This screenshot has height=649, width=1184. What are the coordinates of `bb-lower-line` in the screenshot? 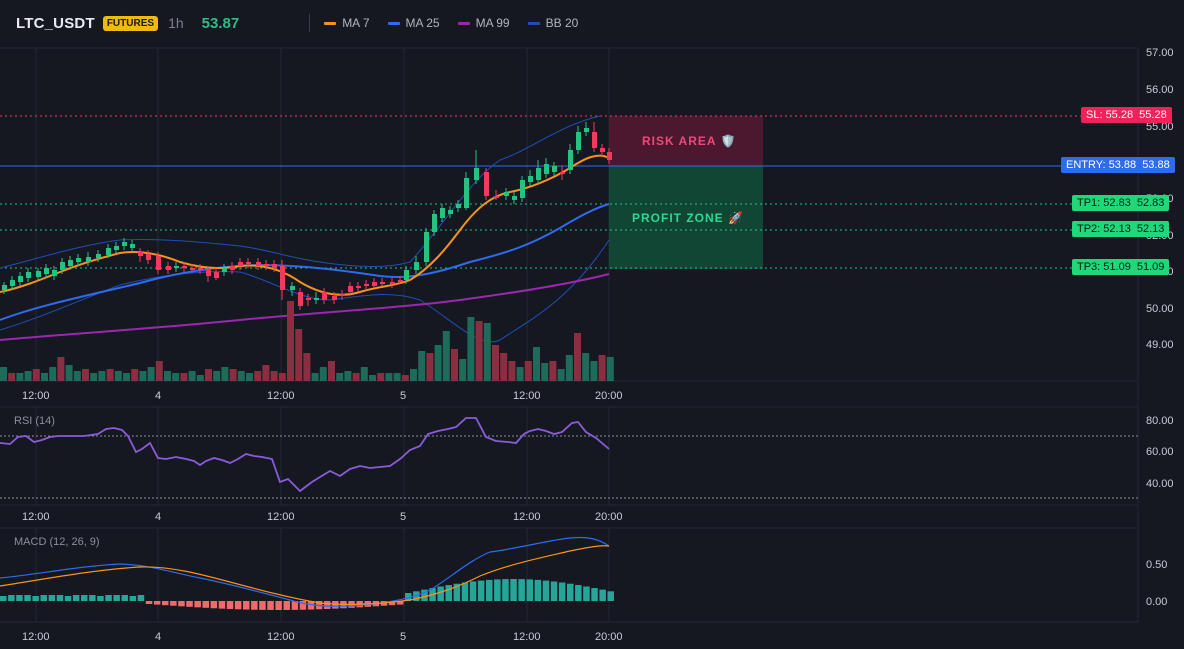 It's located at (305, 291).